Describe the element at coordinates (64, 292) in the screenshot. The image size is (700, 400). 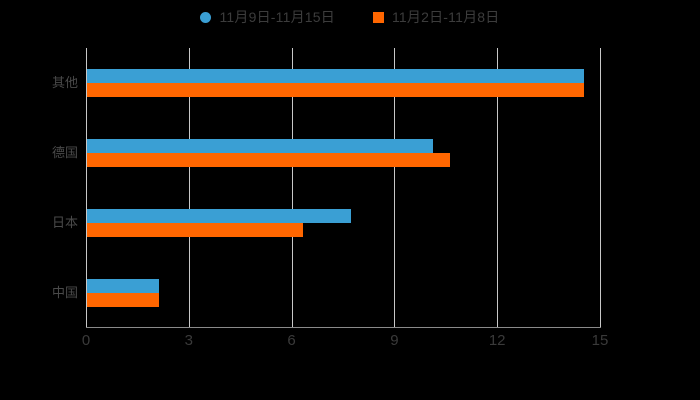
I see `category-label: 中国` at that location.